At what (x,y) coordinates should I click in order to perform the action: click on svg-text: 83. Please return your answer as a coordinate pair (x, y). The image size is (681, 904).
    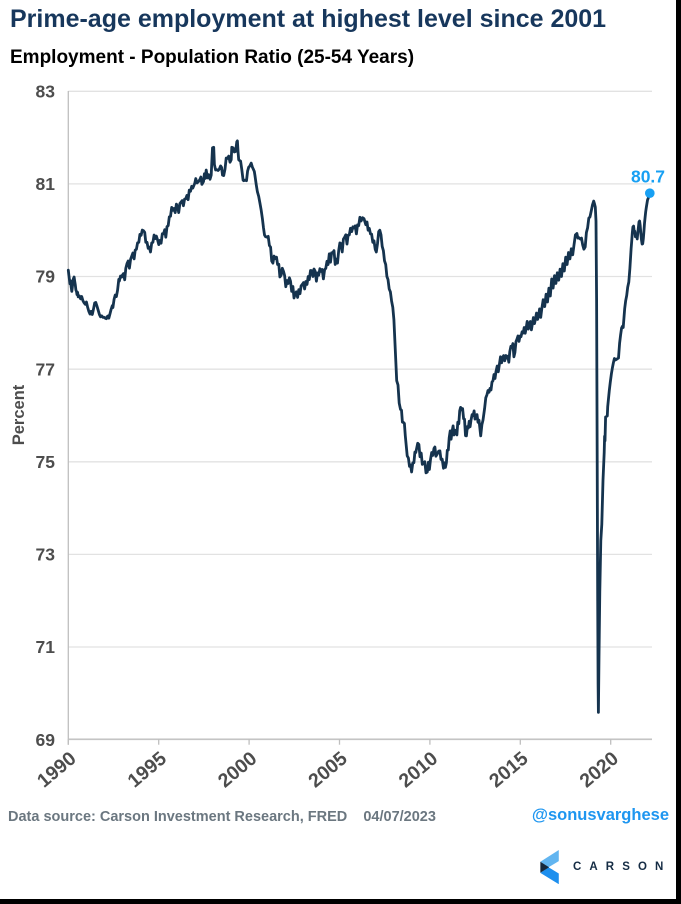
    Looking at the image, I should click on (46, 92).